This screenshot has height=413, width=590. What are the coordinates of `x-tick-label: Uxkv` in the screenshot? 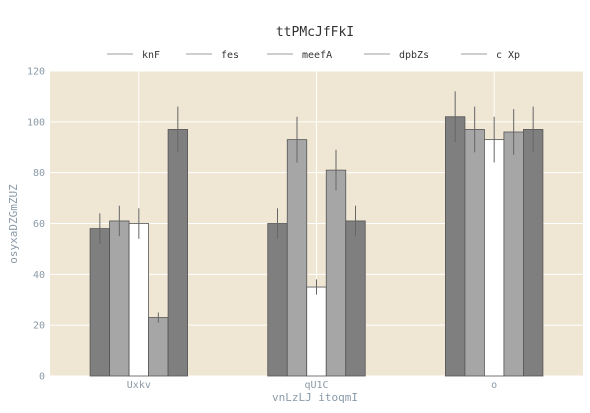 It's located at (139, 385).